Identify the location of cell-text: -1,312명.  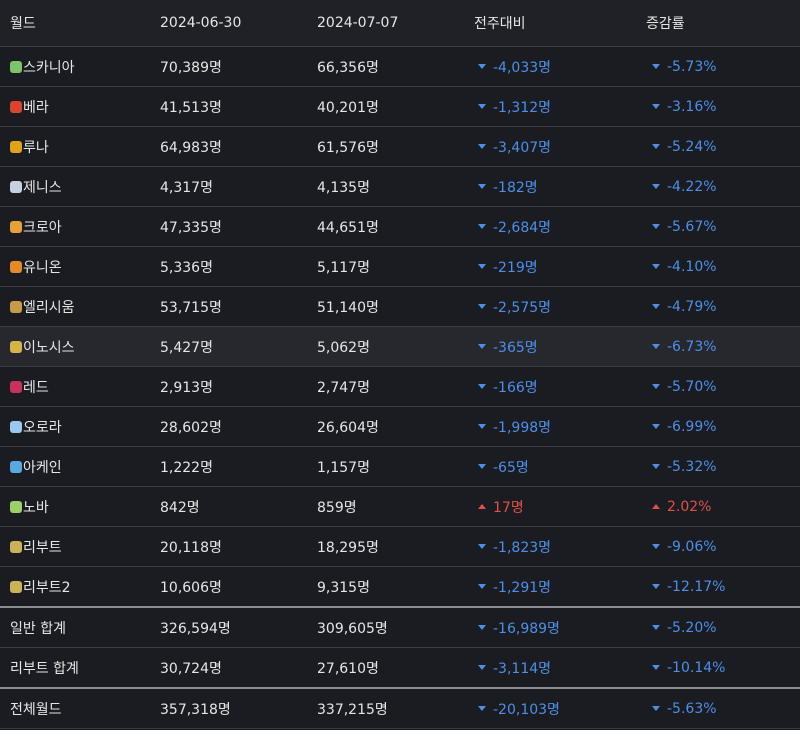
(522, 107).